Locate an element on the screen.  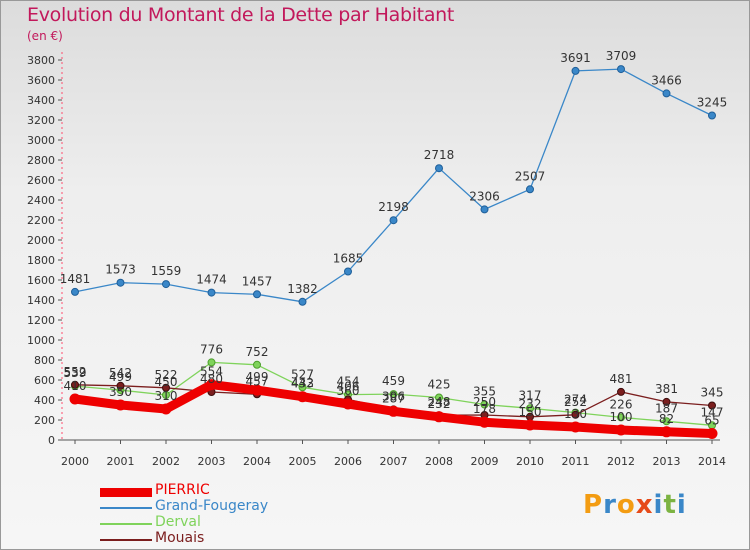
y-tick-label: 1200 is located at coordinates (41, 320).